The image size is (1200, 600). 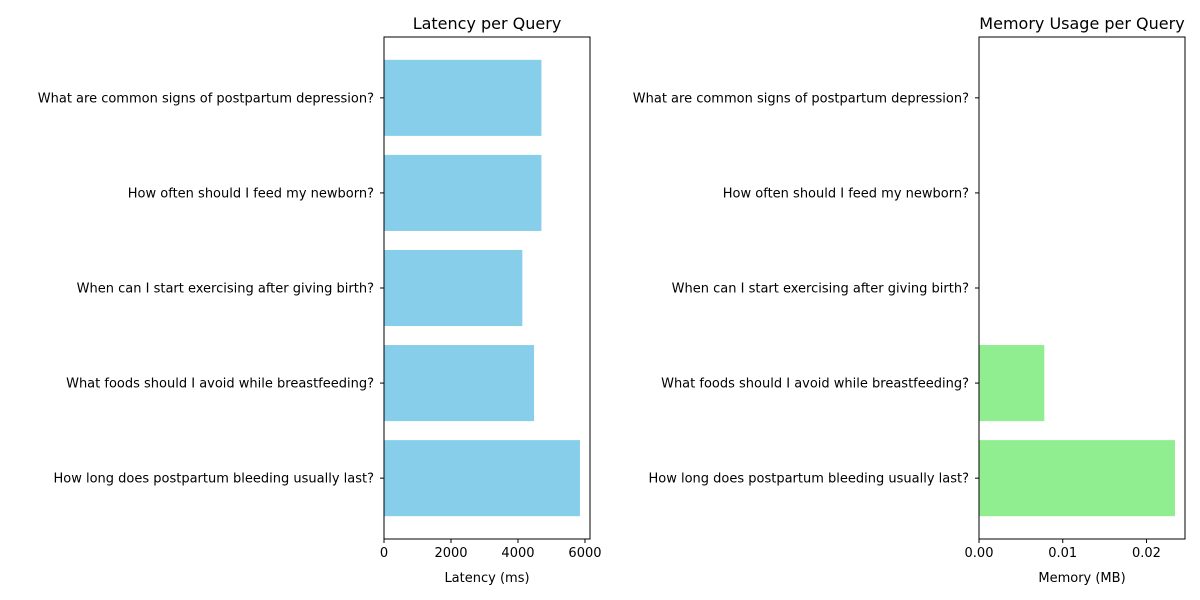 I want to click on latency-x-tick-label-2: 4000, so click(x=517, y=553).